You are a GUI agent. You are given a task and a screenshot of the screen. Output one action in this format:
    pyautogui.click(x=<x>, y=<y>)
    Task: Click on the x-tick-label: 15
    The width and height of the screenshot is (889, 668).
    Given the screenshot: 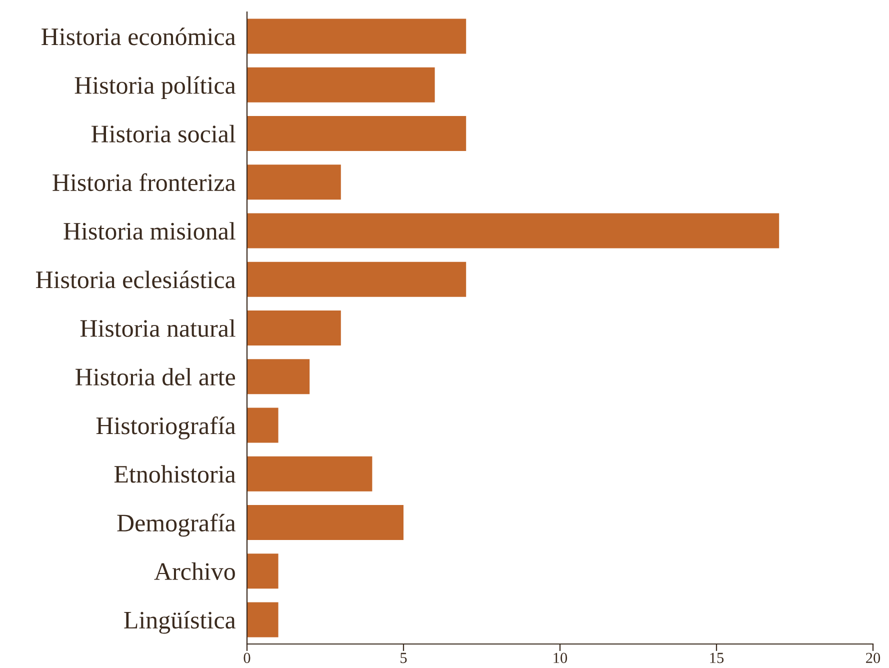 What is the action you would take?
    pyautogui.click(x=717, y=658)
    